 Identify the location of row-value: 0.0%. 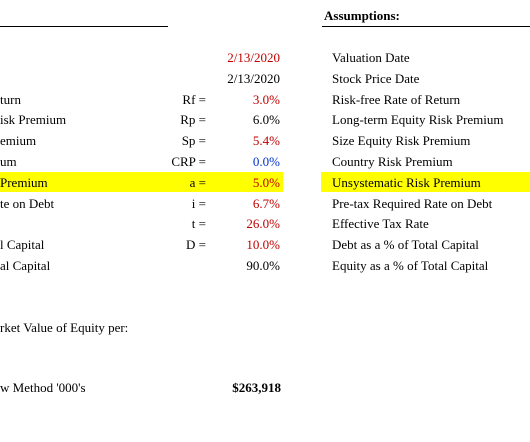
(266, 161).